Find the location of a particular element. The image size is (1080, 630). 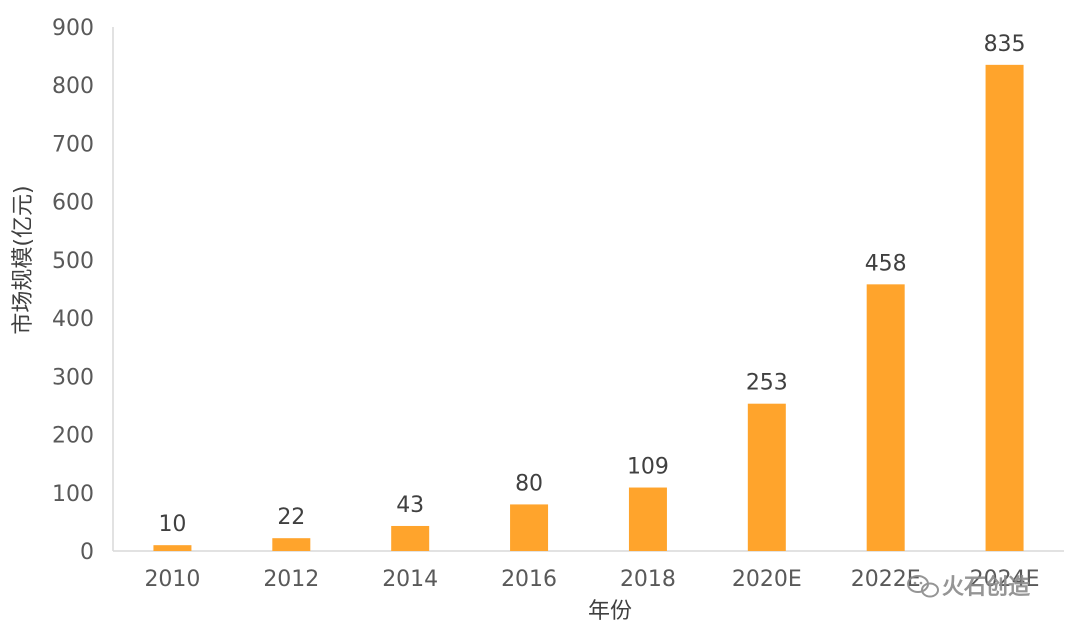

y-axis-ticks: 0 100 200 300 400 500 600 700 800 900 is located at coordinates (73, 290).